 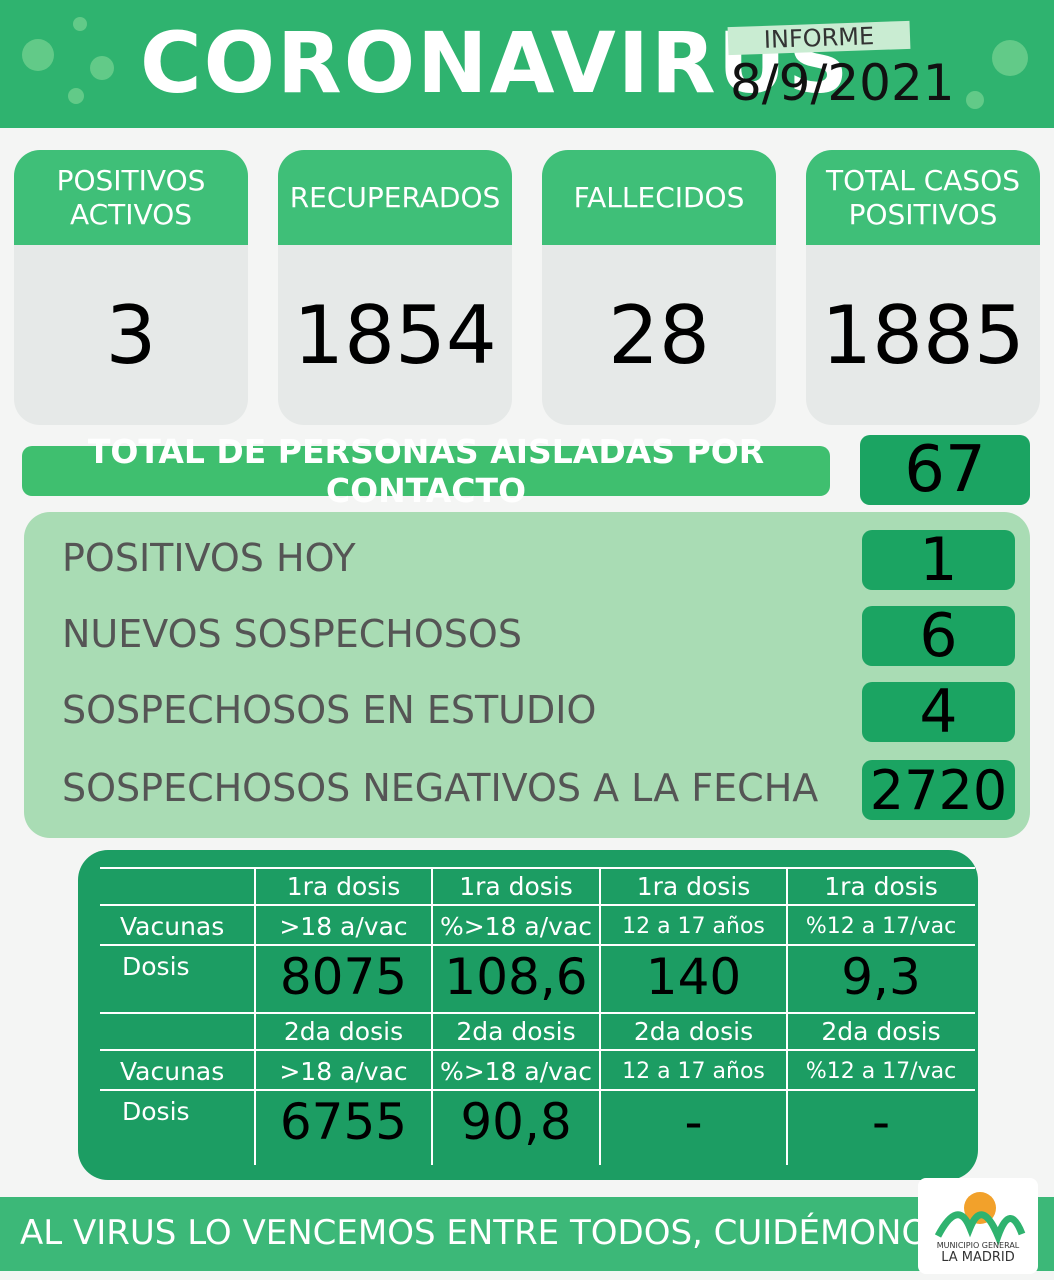 What do you see at coordinates (938, 712) in the screenshot?
I see `stat-value: 4` at bounding box center [938, 712].